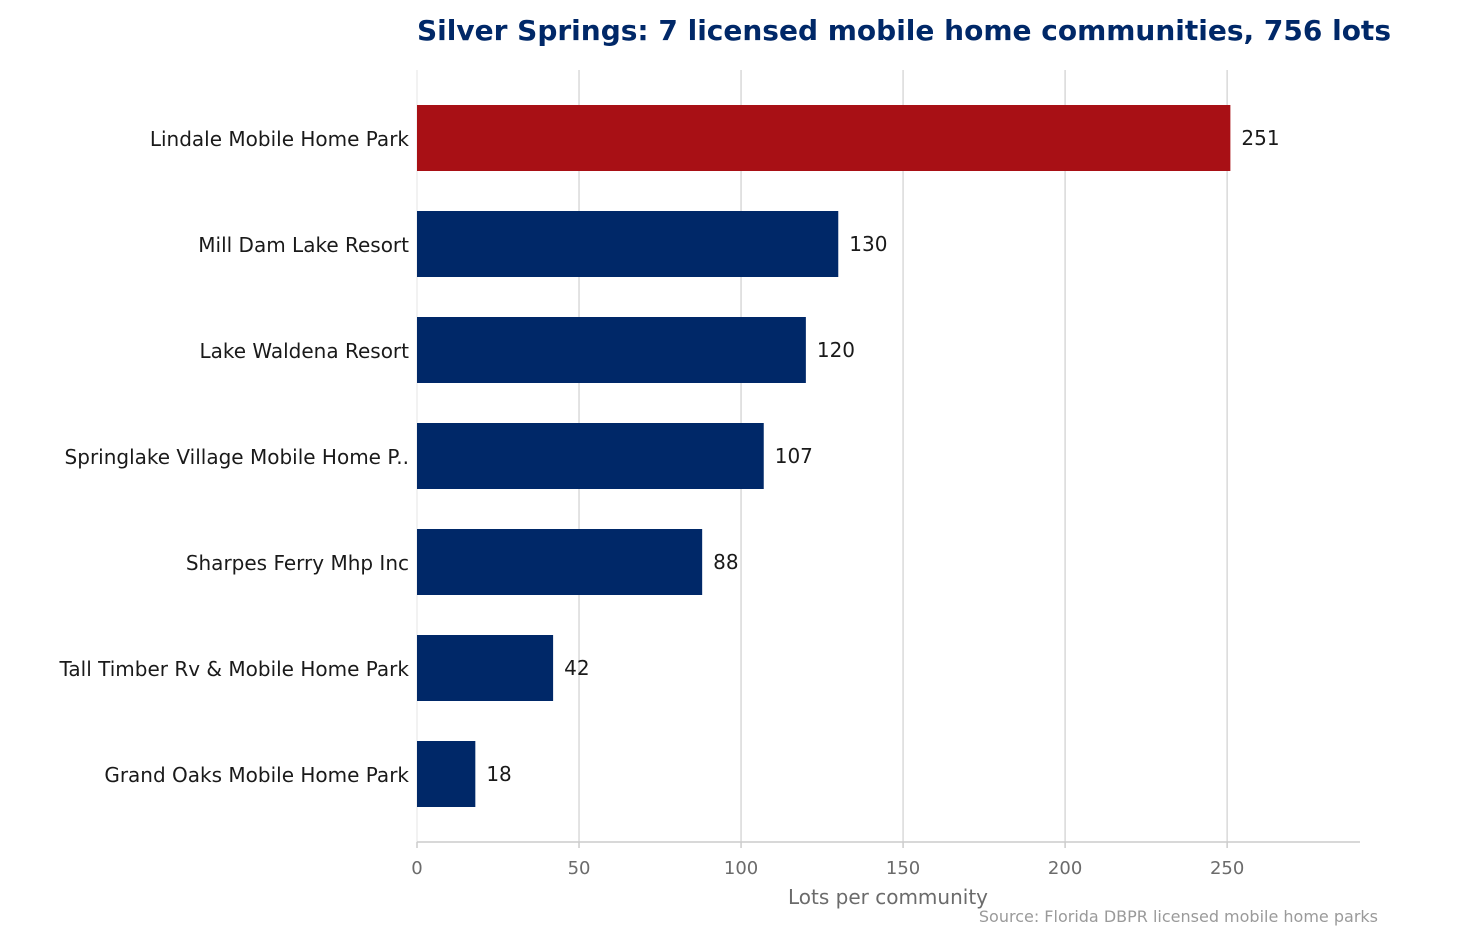  I want to click on x-tick-label: 100, so click(741, 868).